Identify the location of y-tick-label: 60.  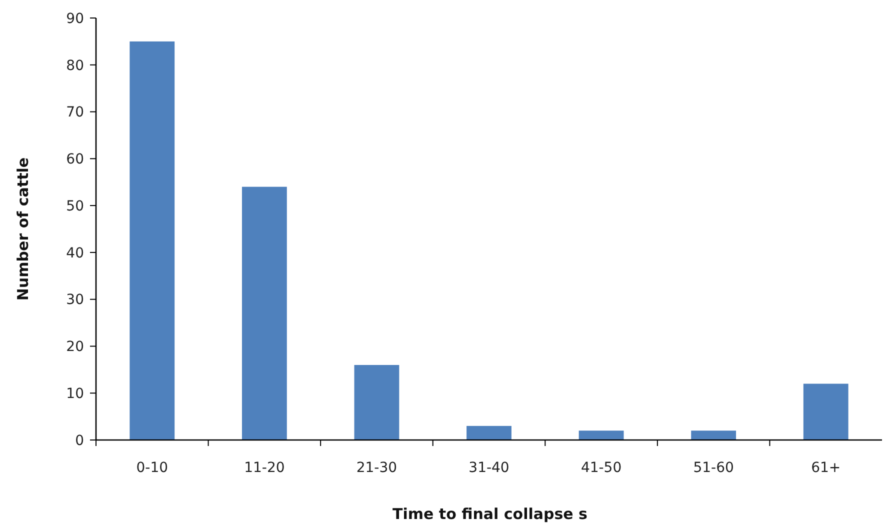
(75, 160).